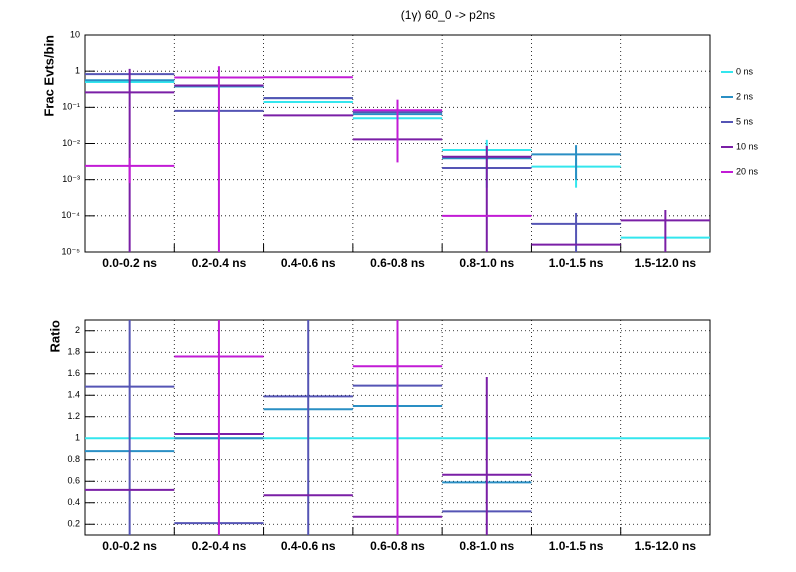 This screenshot has height=572, width=796. What do you see at coordinates (745, 96) in the screenshot?
I see `legend-label: 2 ns` at bounding box center [745, 96].